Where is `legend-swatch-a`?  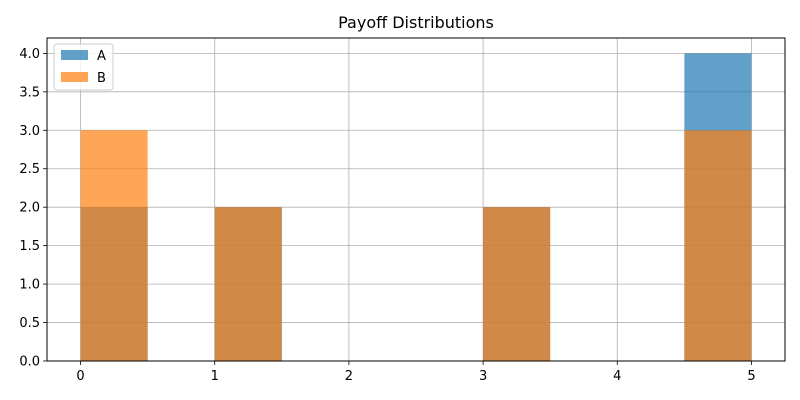
legend-swatch-a is located at coordinates (74, 55).